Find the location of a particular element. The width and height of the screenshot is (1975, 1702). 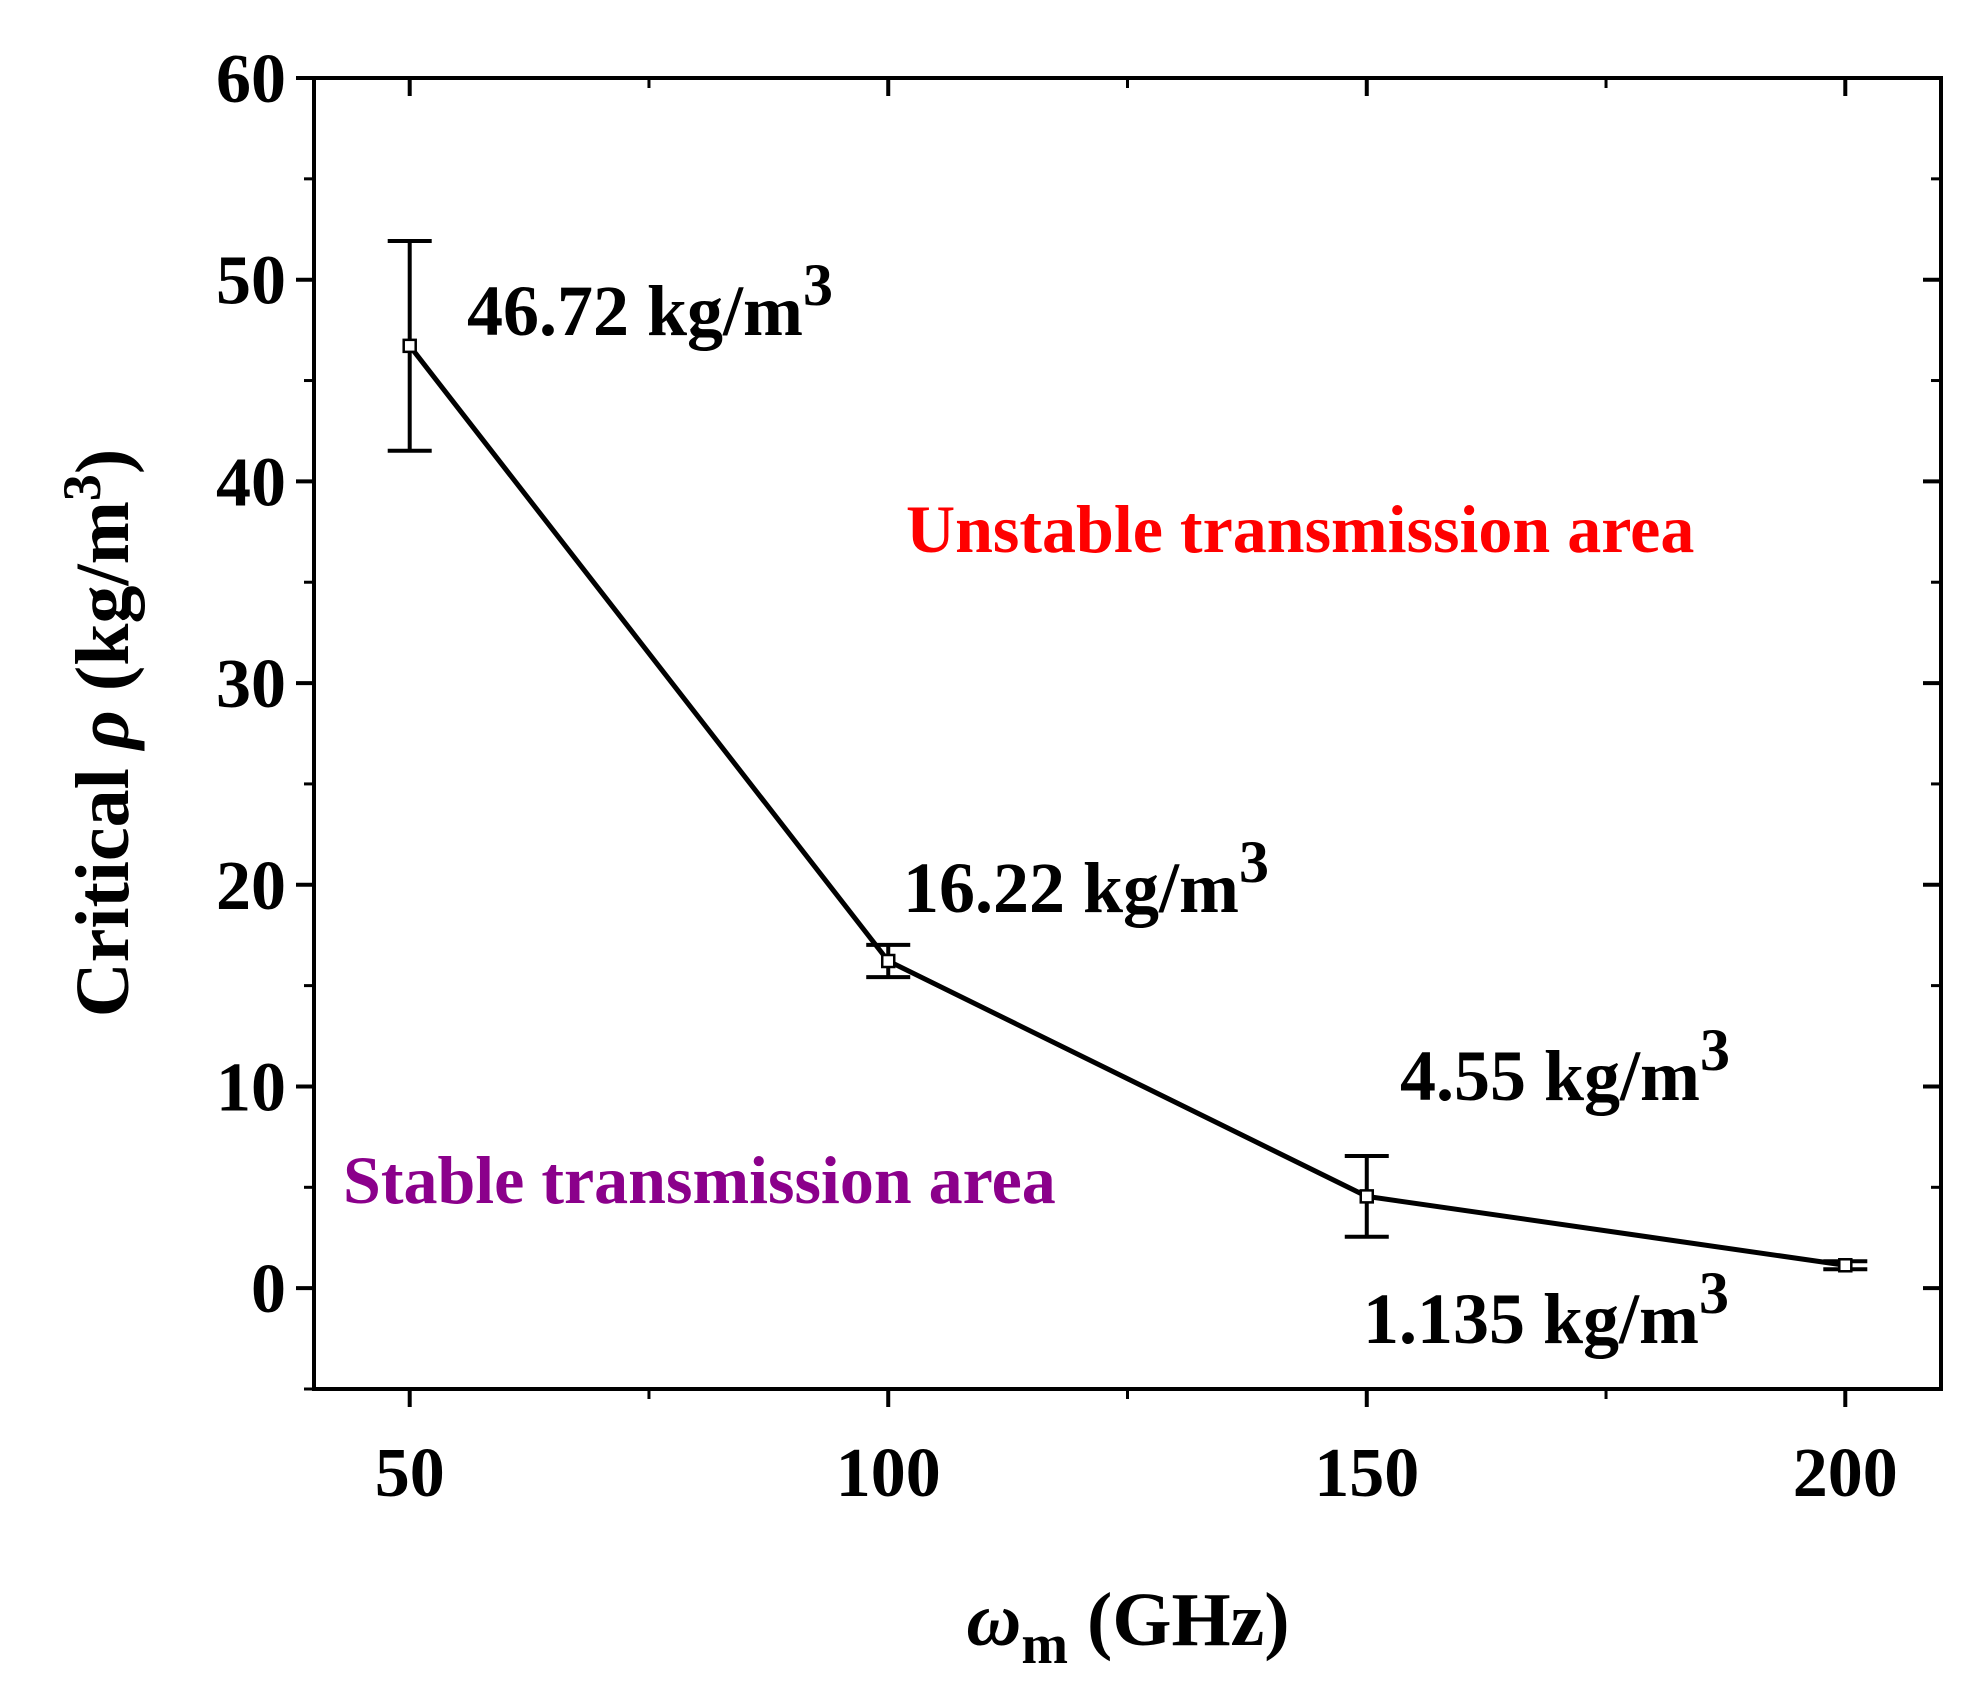

data-label: 46.72 kg/m3 is located at coordinates (650, 301).